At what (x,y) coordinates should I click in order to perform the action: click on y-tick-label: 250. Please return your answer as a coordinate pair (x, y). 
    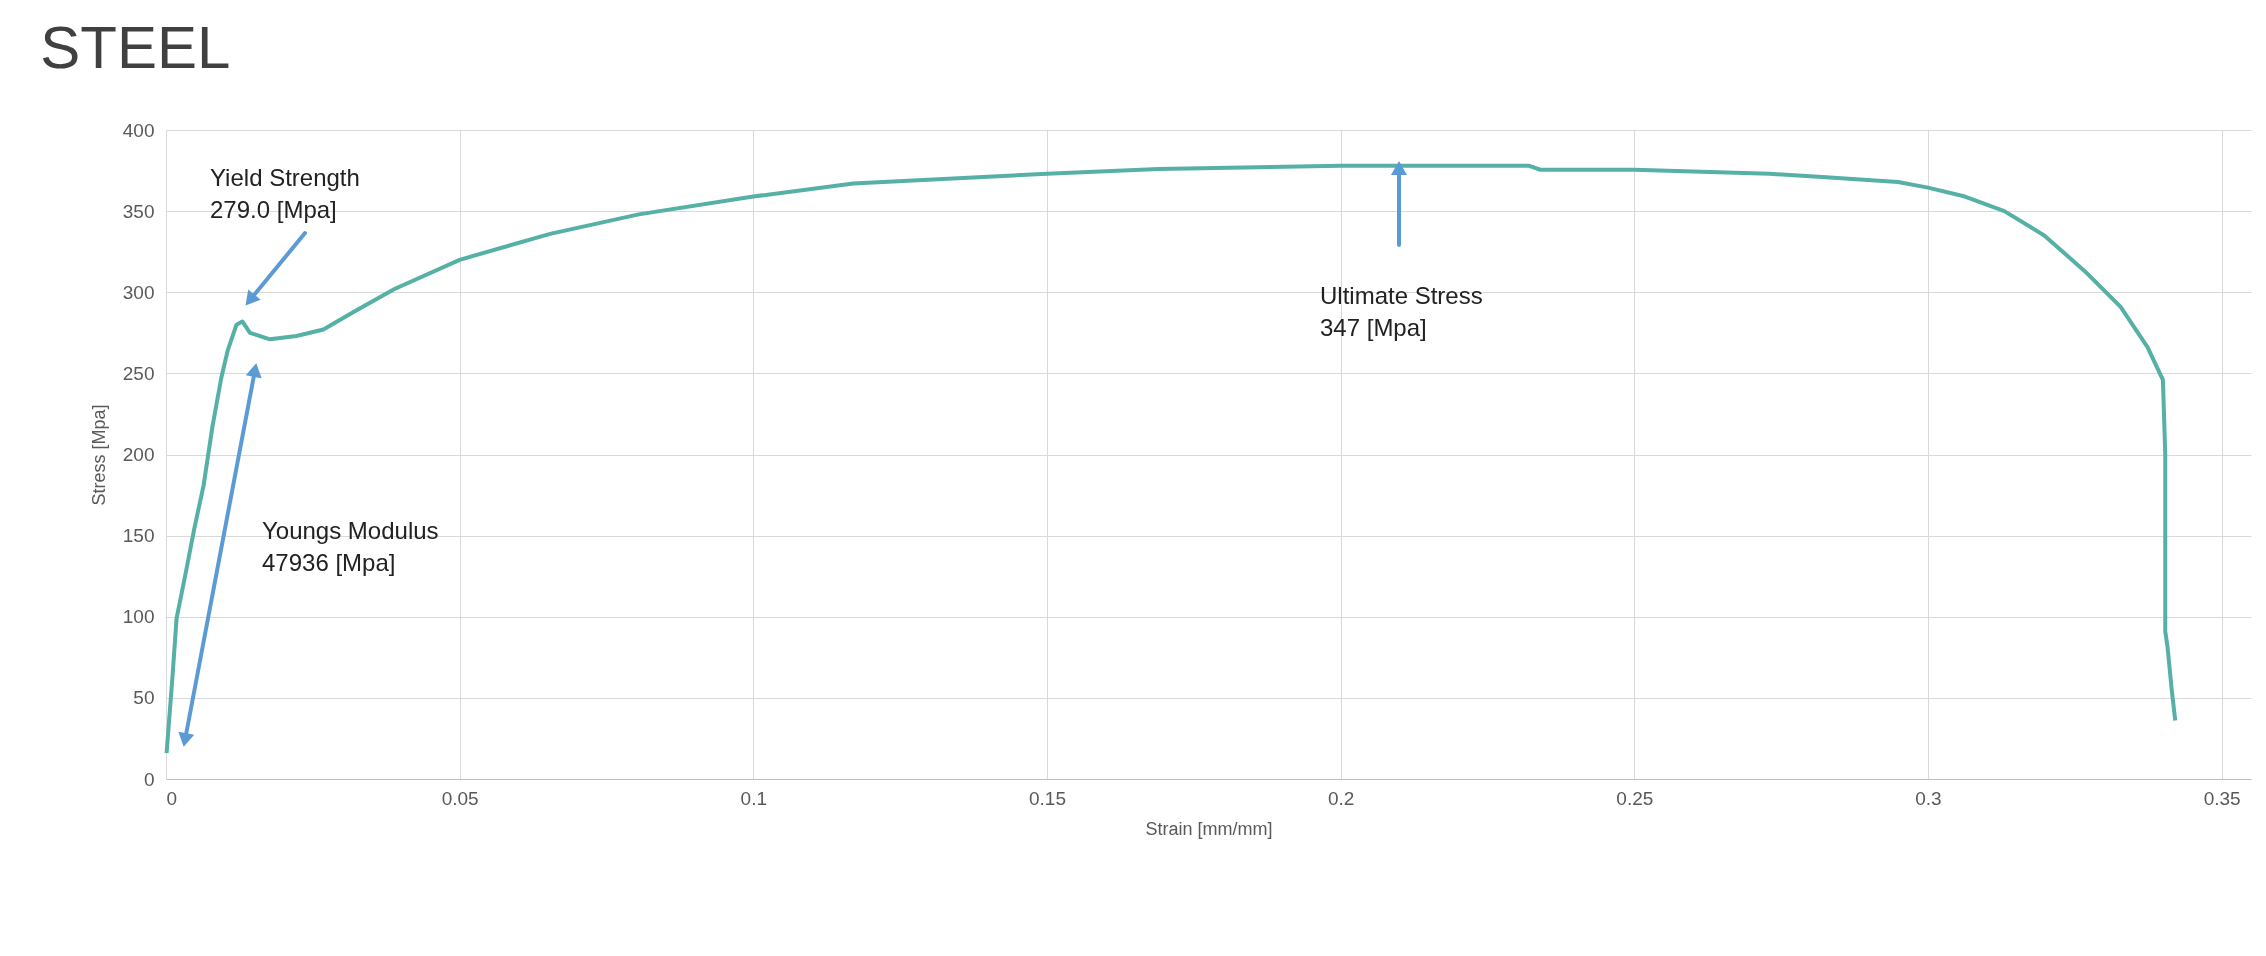
    Looking at the image, I should click on (138, 373).